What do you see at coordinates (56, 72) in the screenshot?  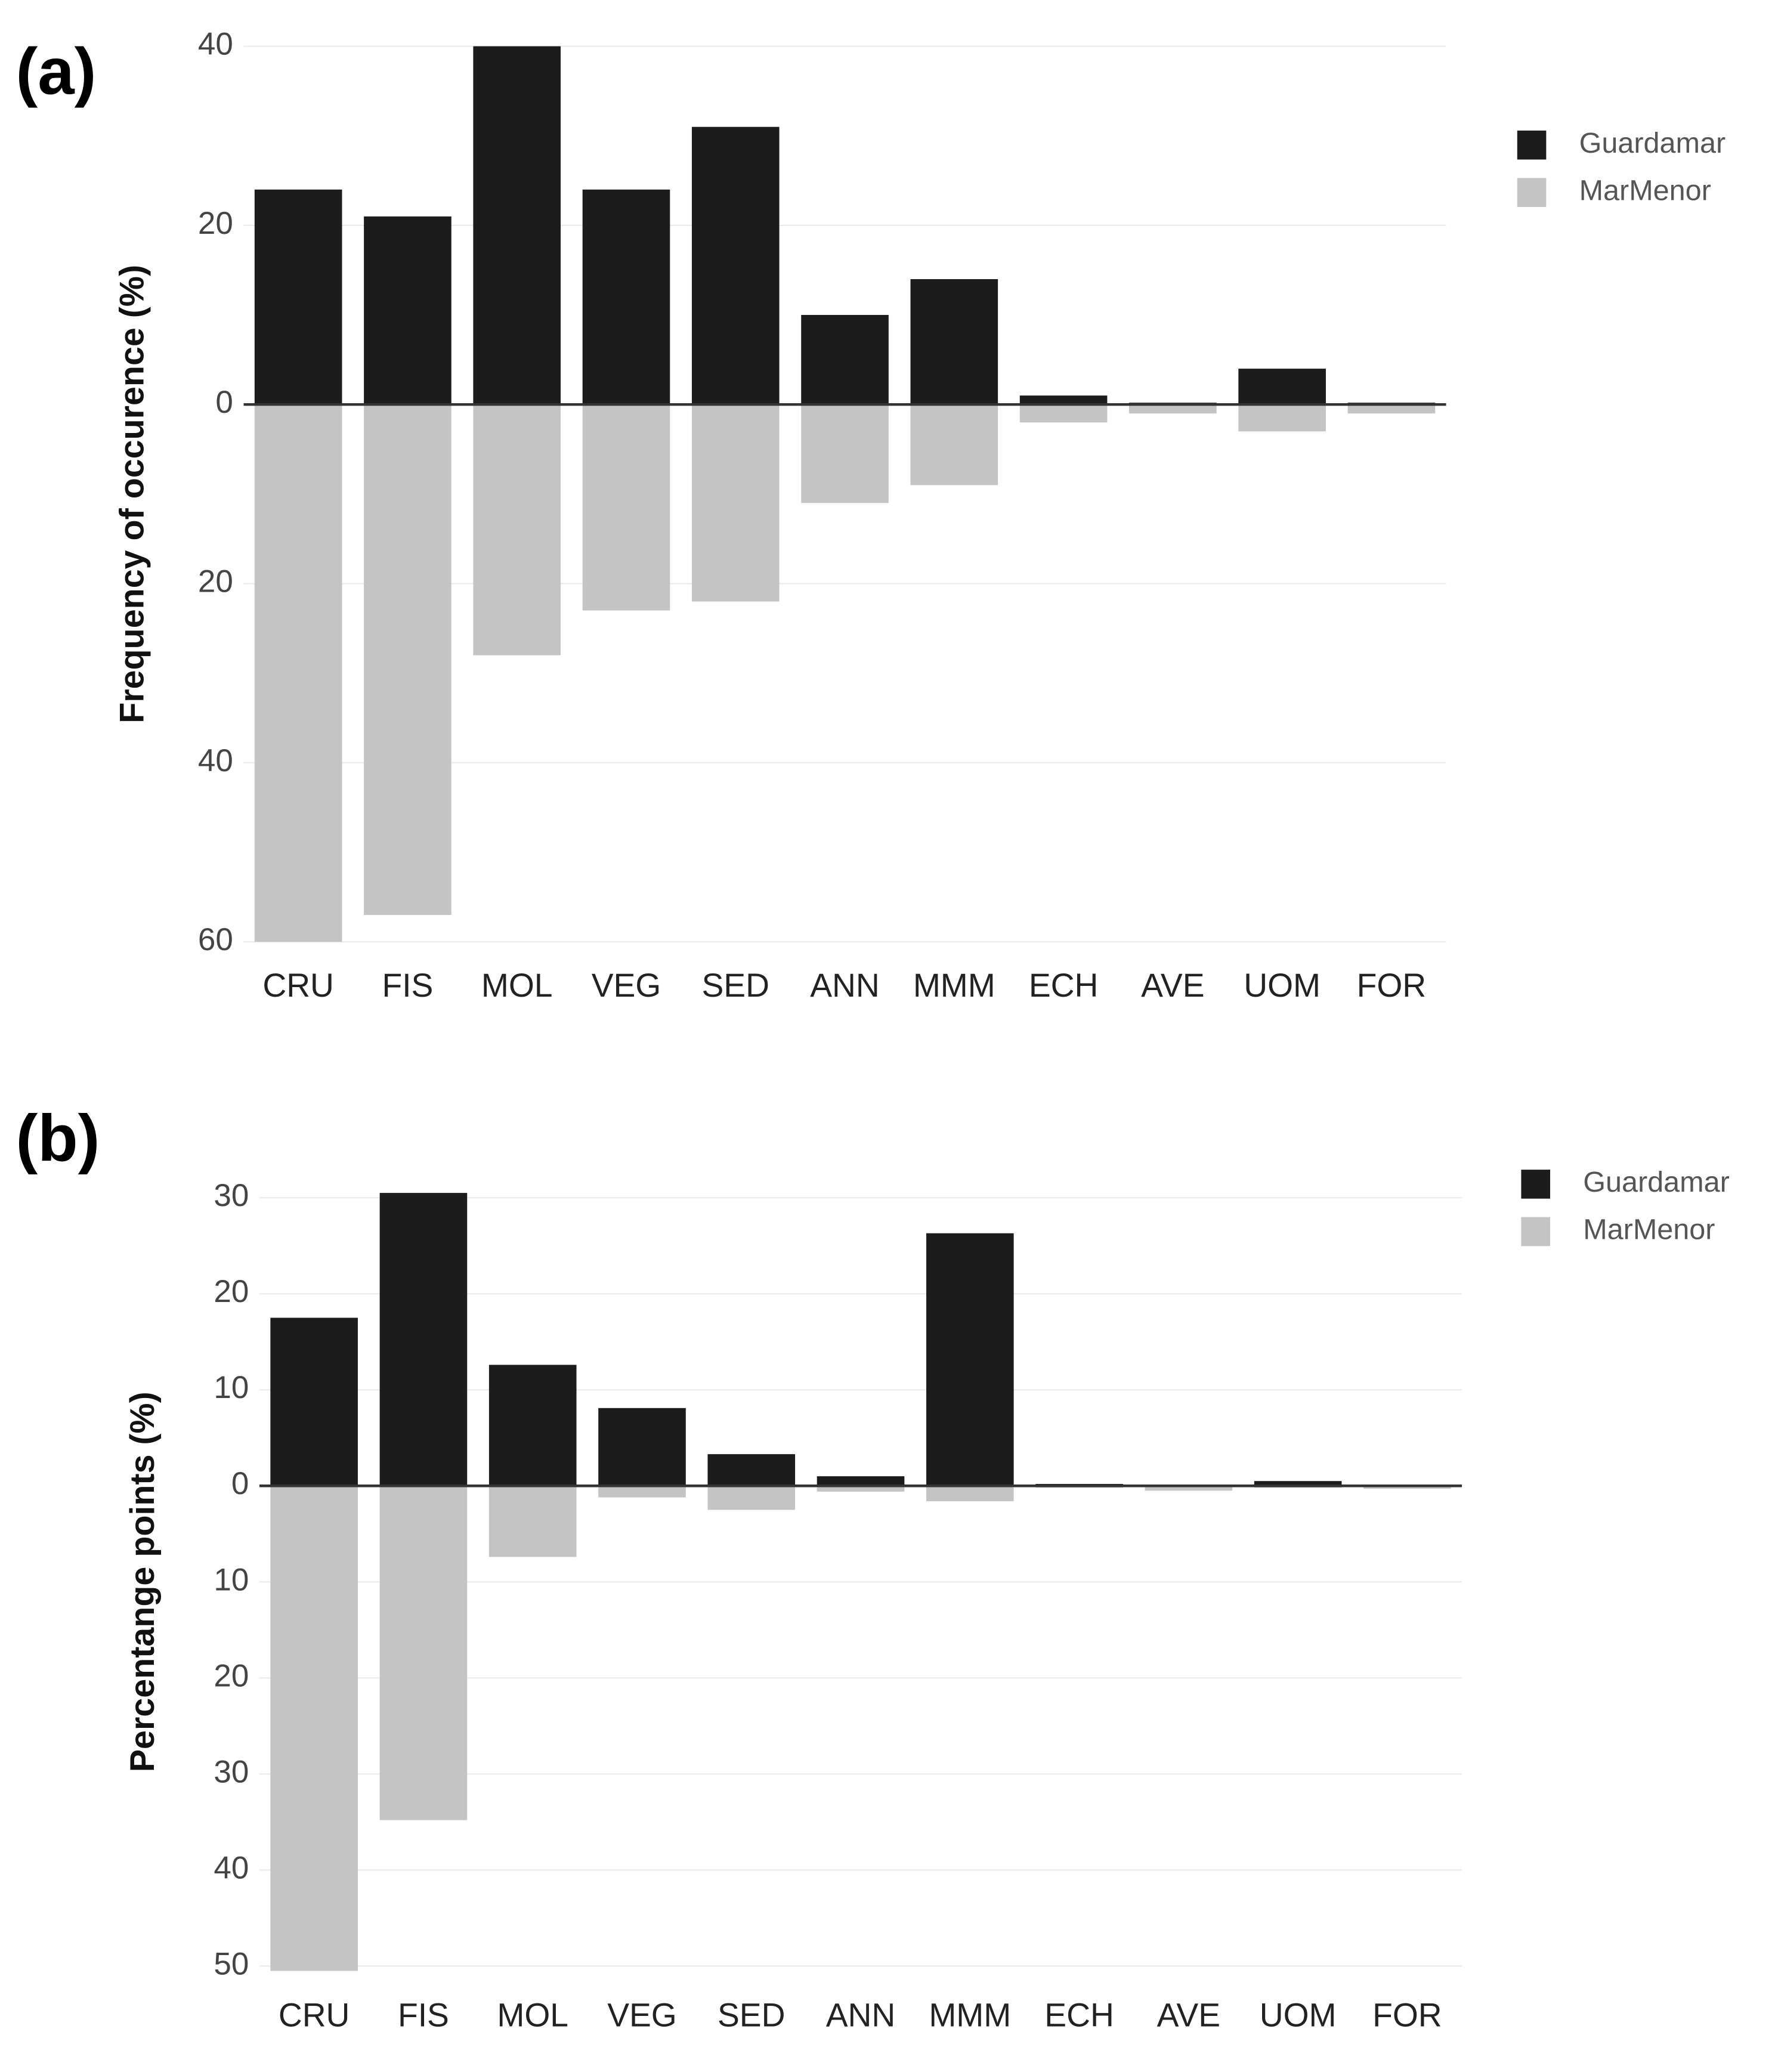 I see `panel-label: (a)` at bounding box center [56, 72].